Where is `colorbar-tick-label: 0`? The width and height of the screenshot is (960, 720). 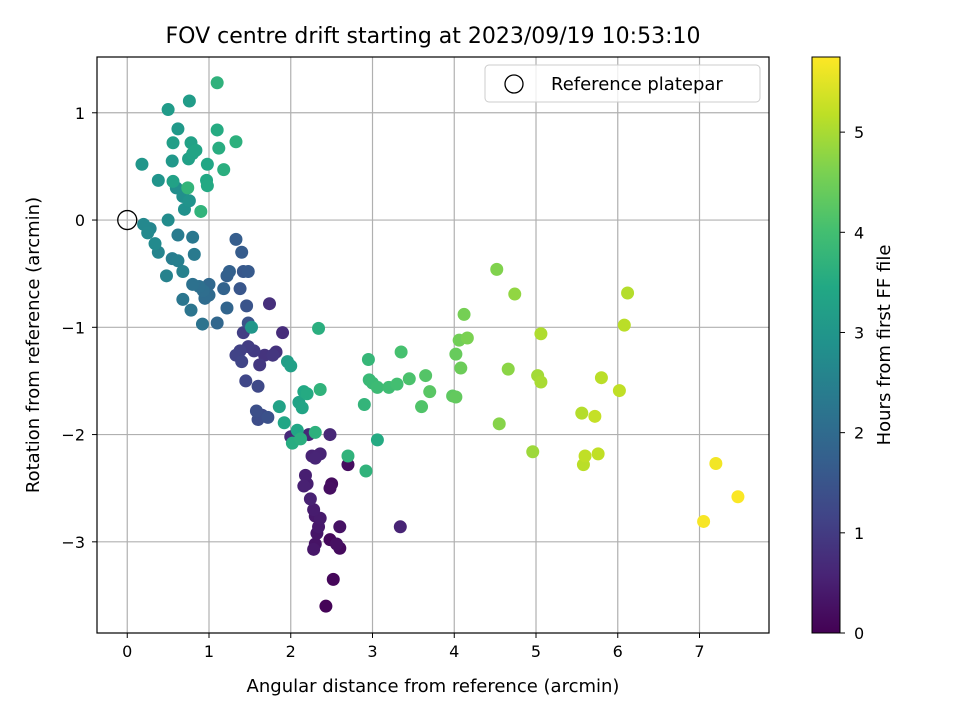
colorbar-tick-label: 0 is located at coordinates (859, 633).